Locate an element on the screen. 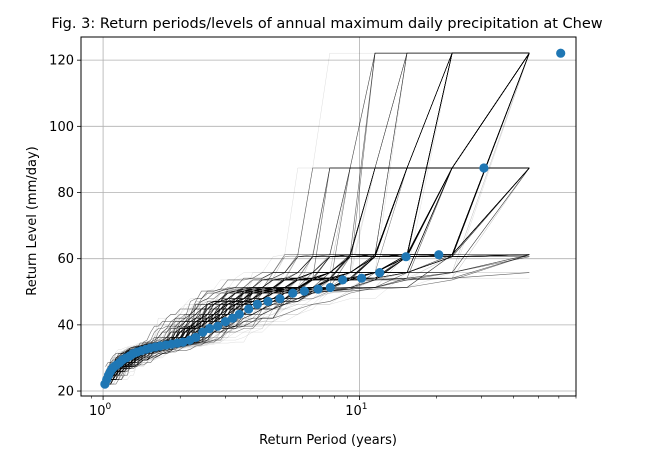 Image resolution: width=654 pixels, height=457 pixels. x-axis-label: Return Period (years) is located at coordinates (328, 440).